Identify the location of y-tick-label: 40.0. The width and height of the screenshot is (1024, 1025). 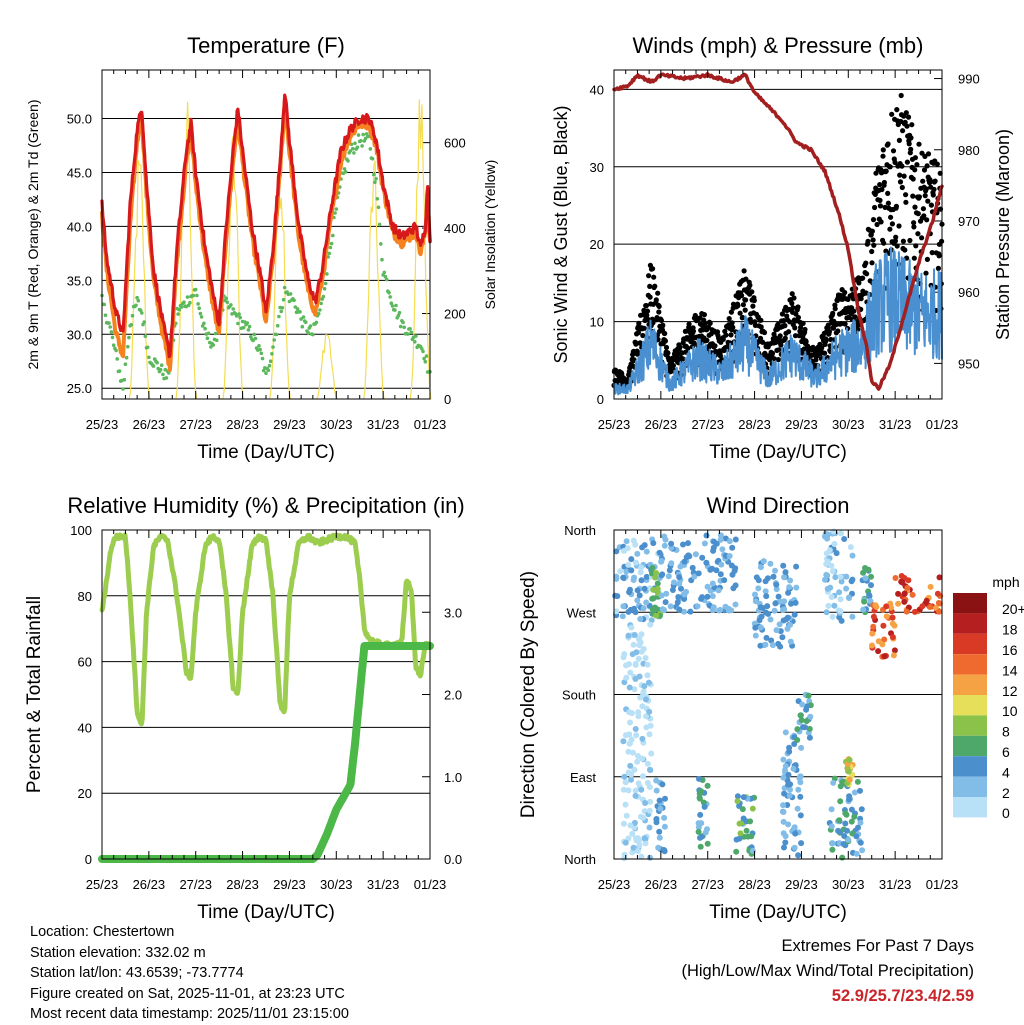
(79, 226).